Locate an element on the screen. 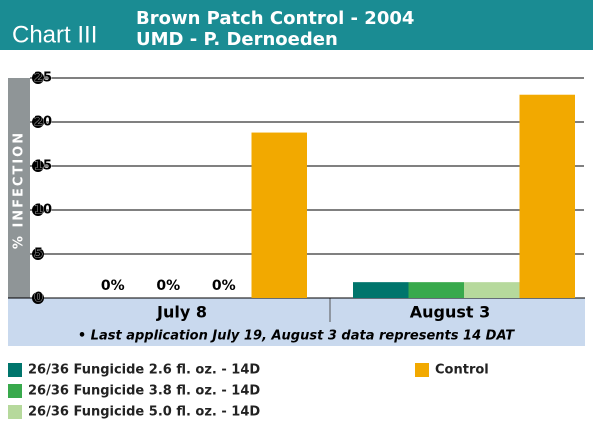  y-axis-label: % INFECTION is located at coordinates (19, 190).